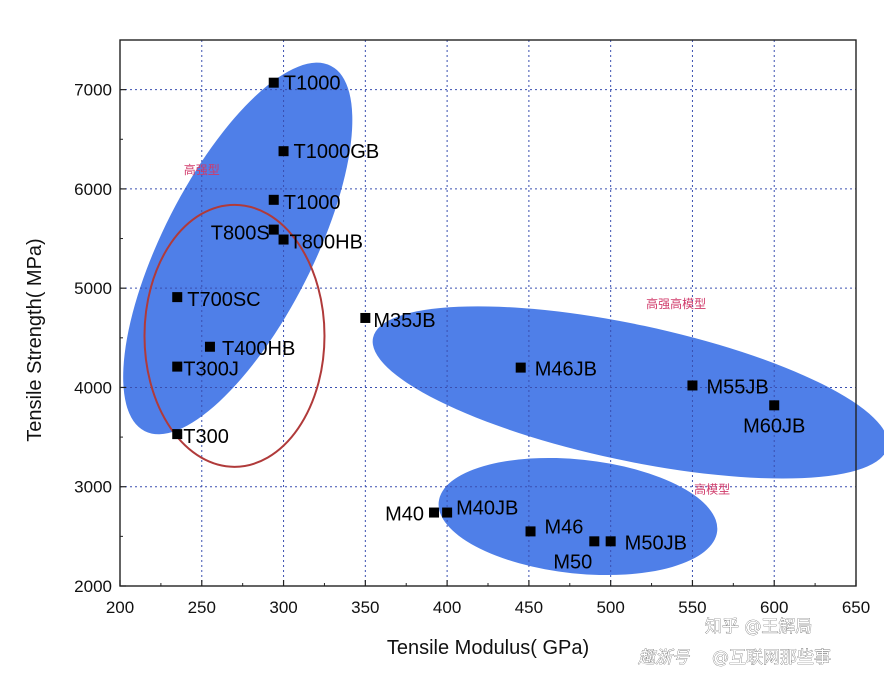 The width and height of the screenshot is (884, 674). I want to click on point-label: T1000GB, so click(337, 152).